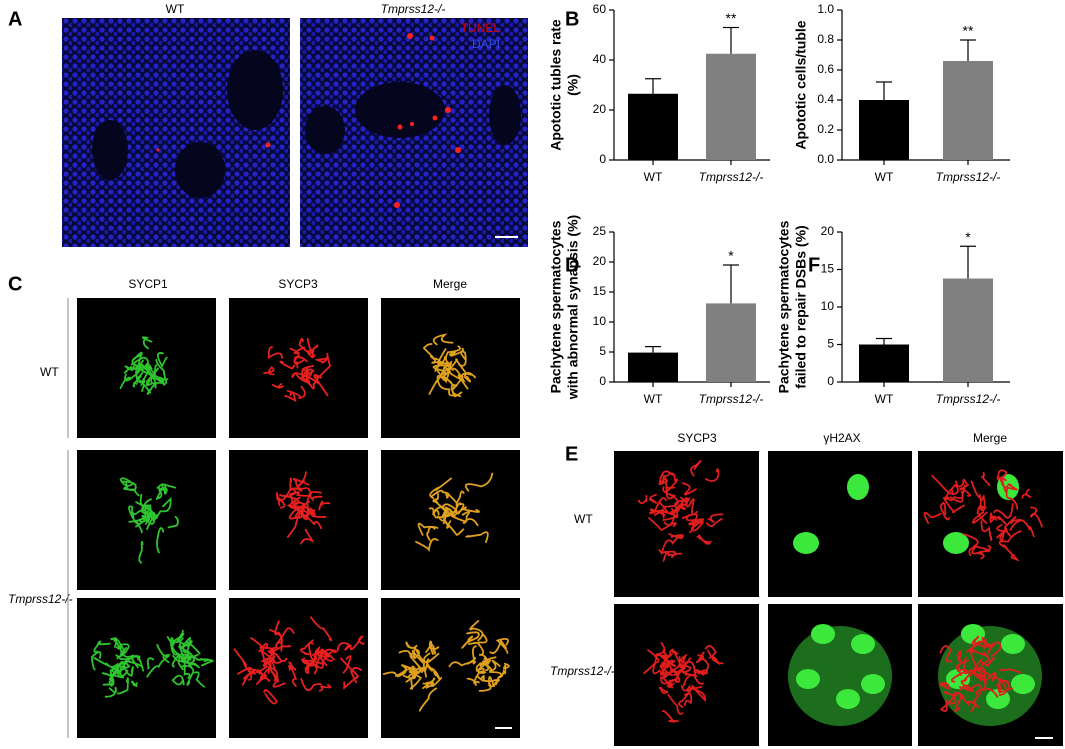 This screenshot has width=1065, height=749. What do you see at coordinates (572, 19) in the screenshot?
I see `panel-label: B` at bounding box center [572, 19].